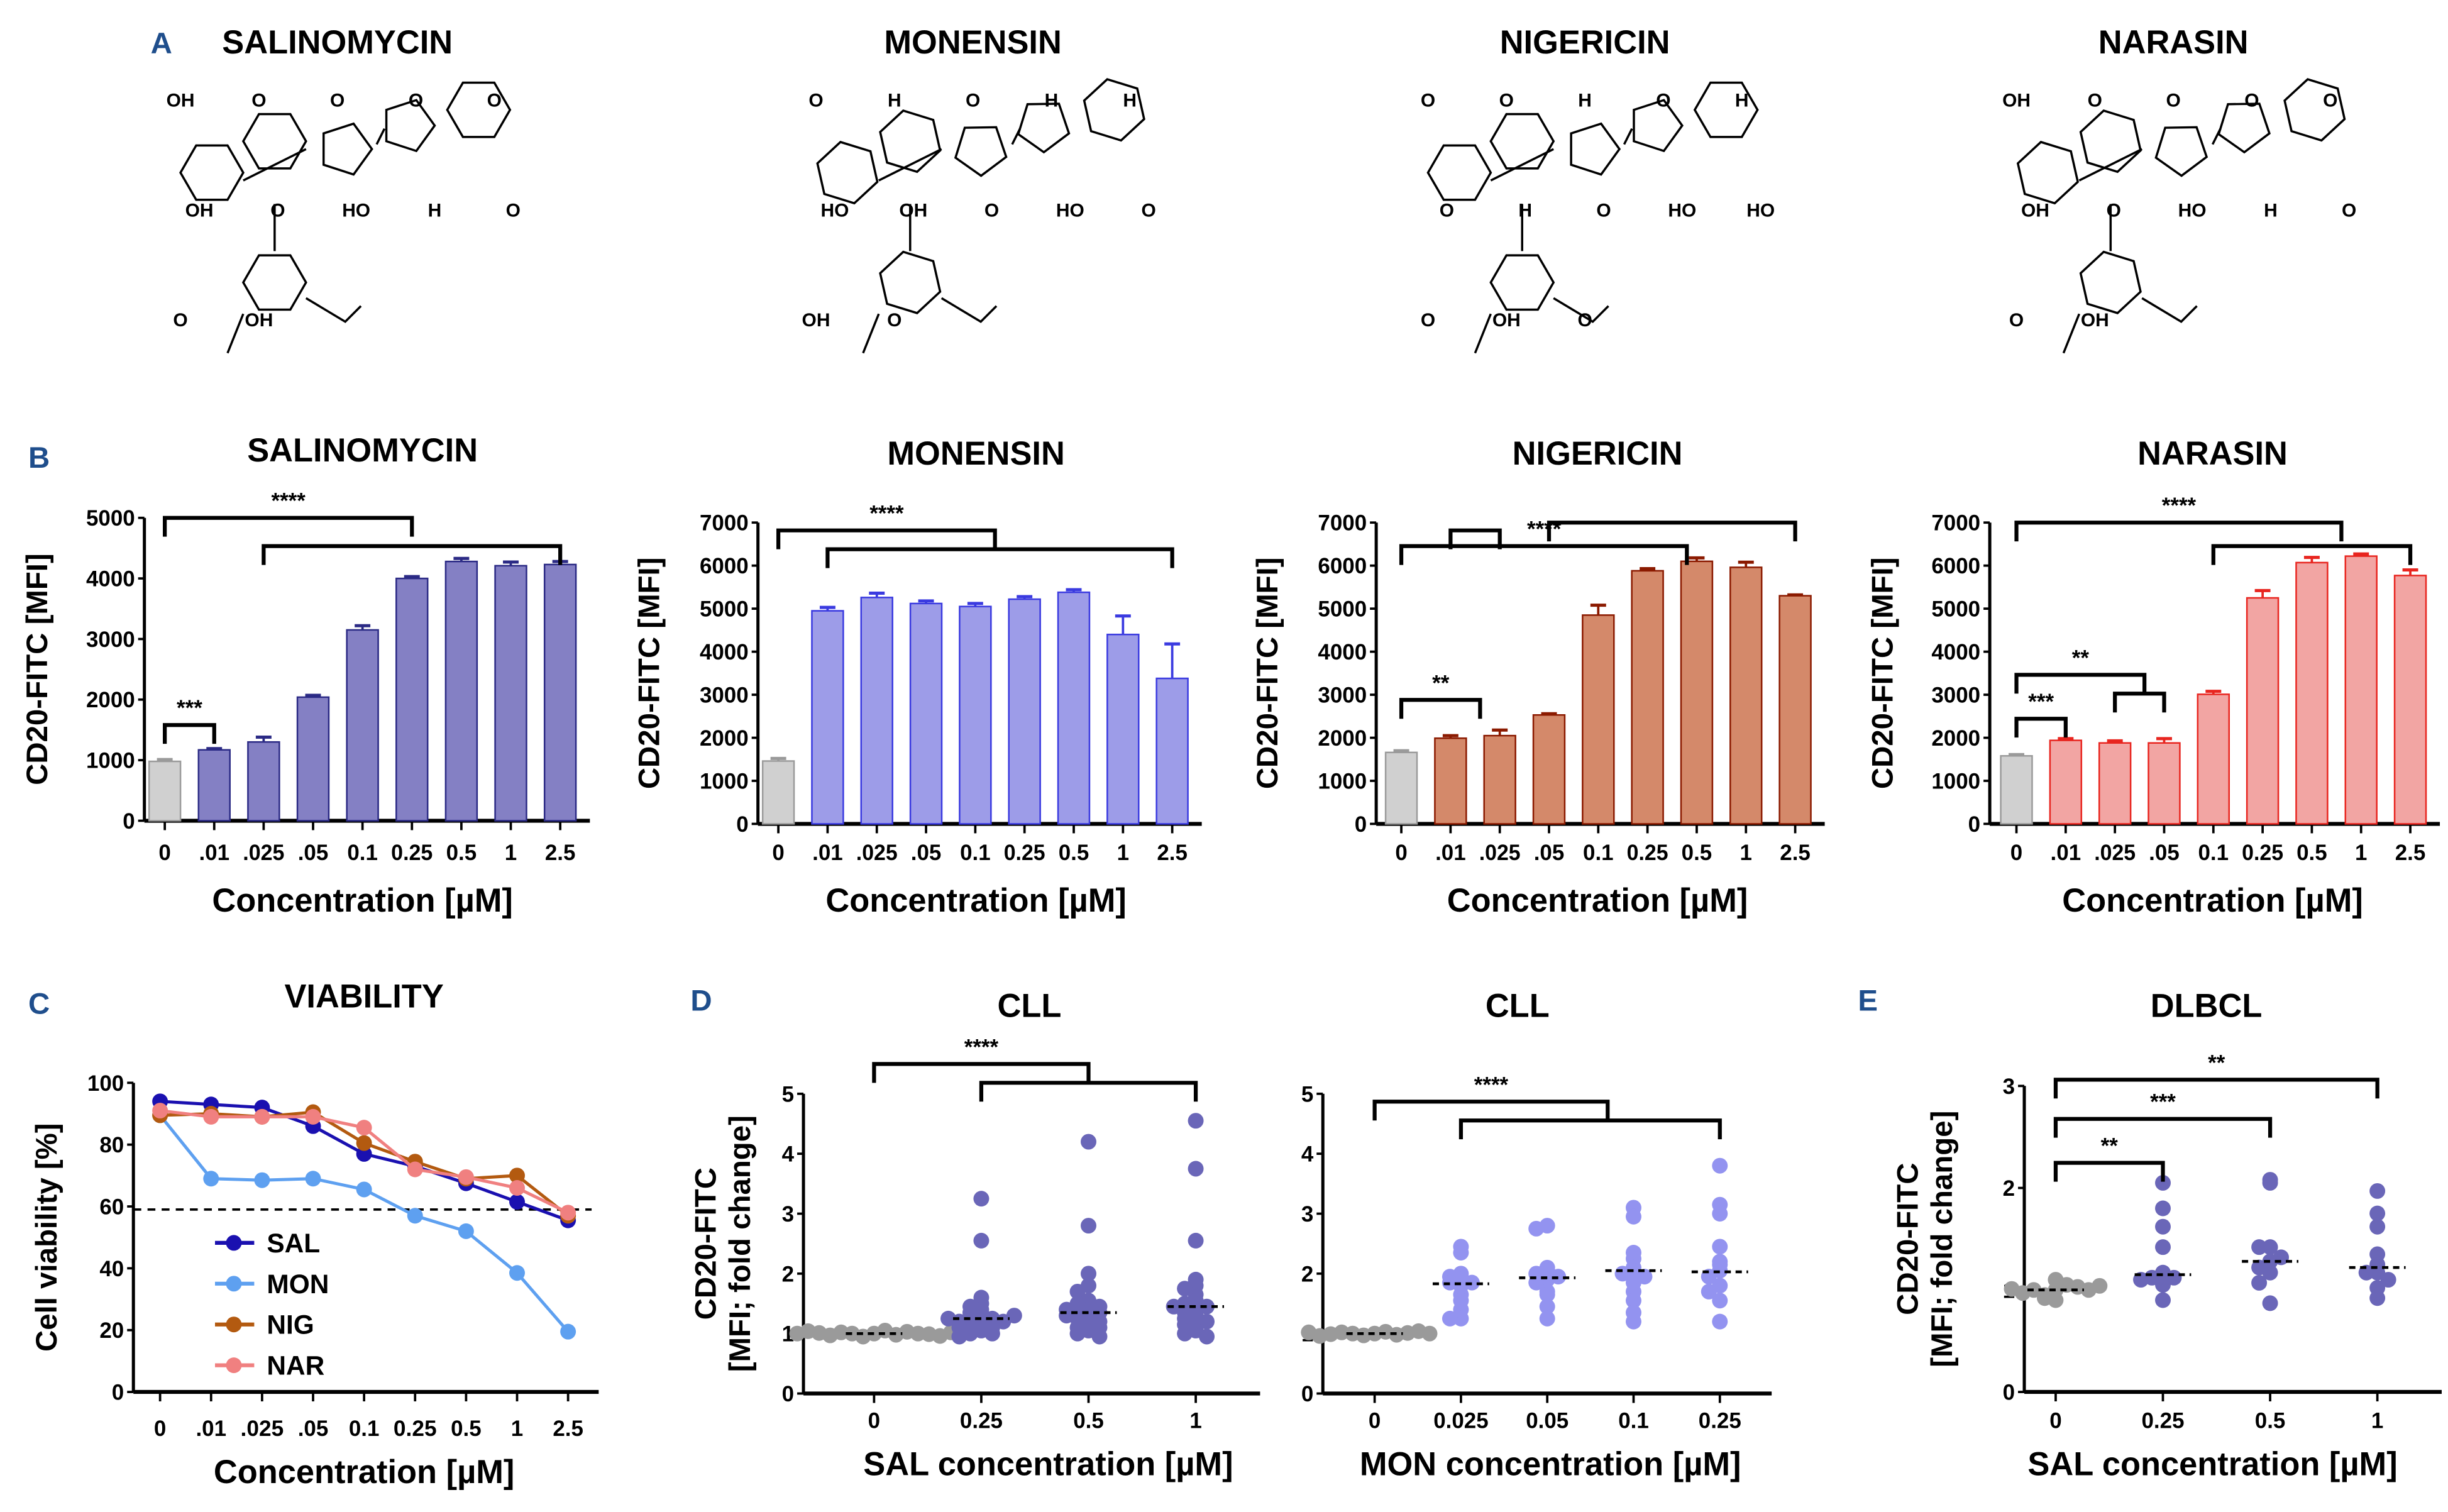 This screenshot has width=2448, height=1512. Describe the element at coordinates (1907, 1239) in the screenshot. I see `y-axis-label: CD20-FITC` at that location.